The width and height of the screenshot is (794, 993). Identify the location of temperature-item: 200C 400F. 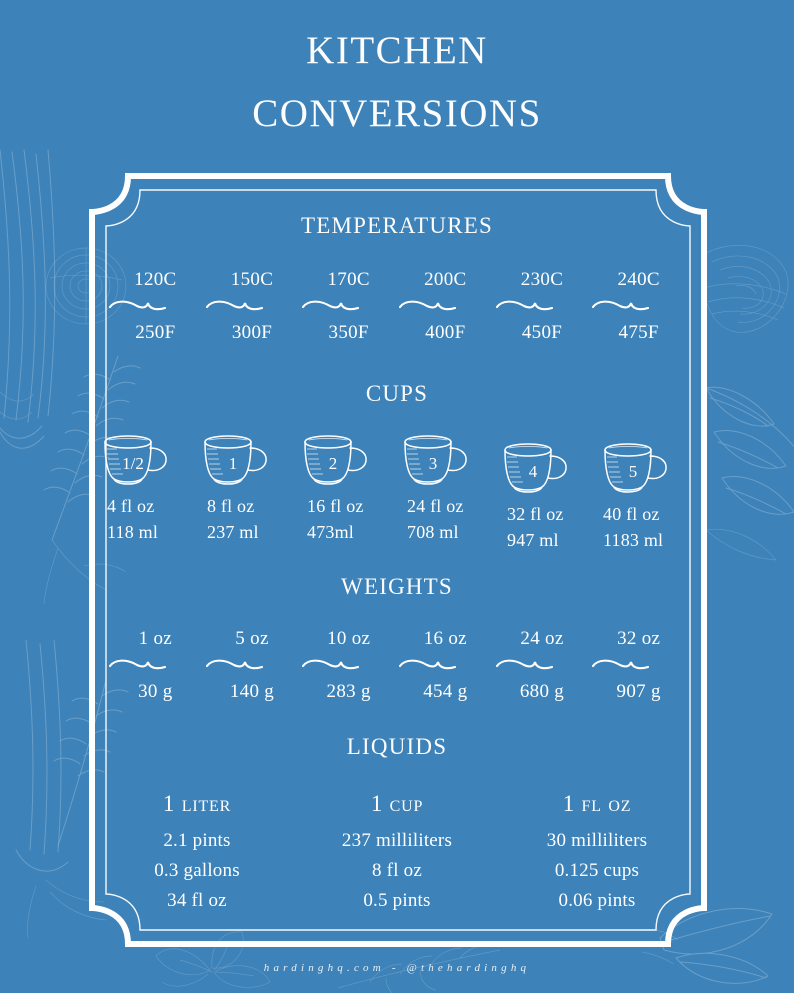
(445, 306).